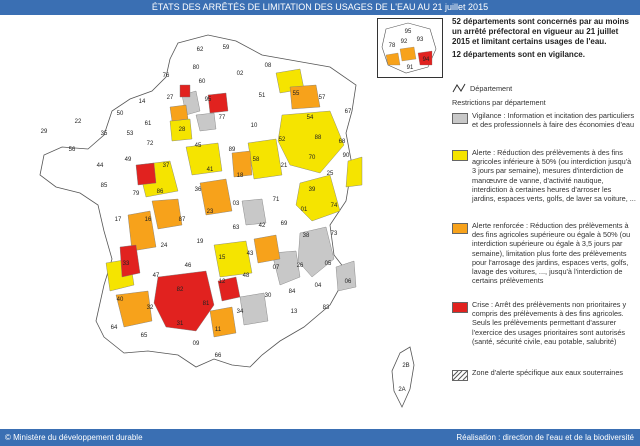 The width and height of the screenshot is (640, 446). What do you see at coordinates (268, 296) in the screenshot?
I see `dept-label: 30` at bounding box center [268, 296].